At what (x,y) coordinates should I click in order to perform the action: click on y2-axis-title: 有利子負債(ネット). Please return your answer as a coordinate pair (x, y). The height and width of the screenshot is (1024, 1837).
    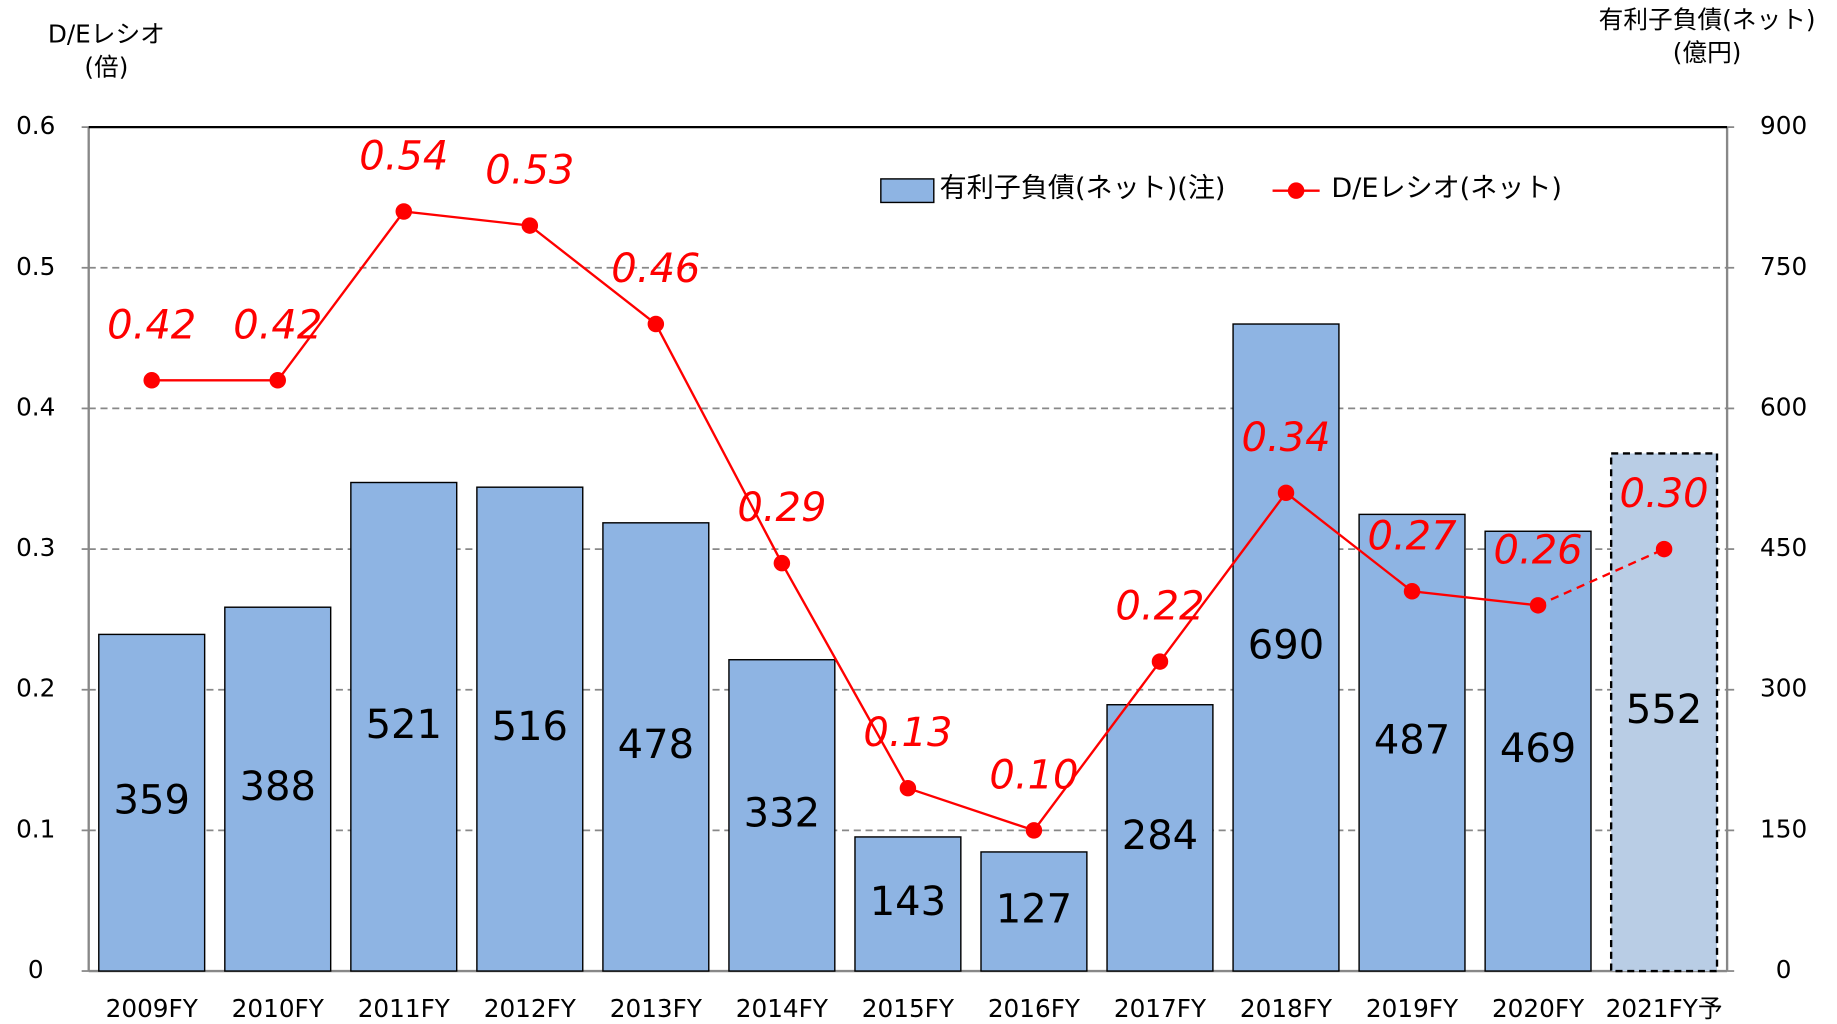
    Looking at the image, I should click on (1707, 19).